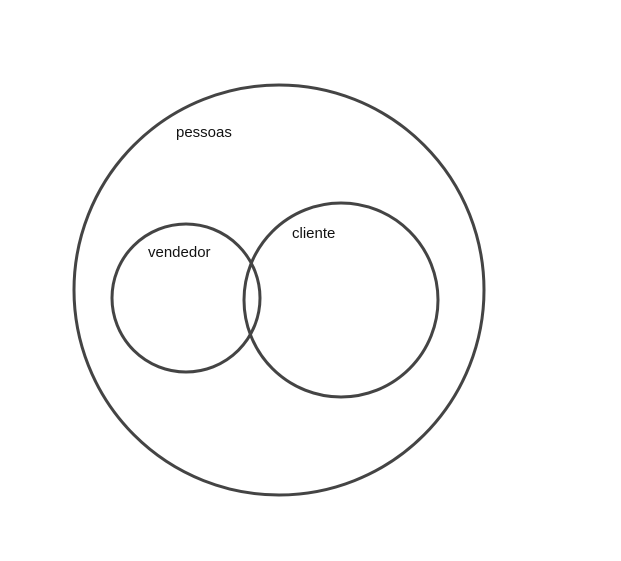  Describe the element at coordinates (186, 298) in the screenshot. I see `set-vendedor-circle` at that location.